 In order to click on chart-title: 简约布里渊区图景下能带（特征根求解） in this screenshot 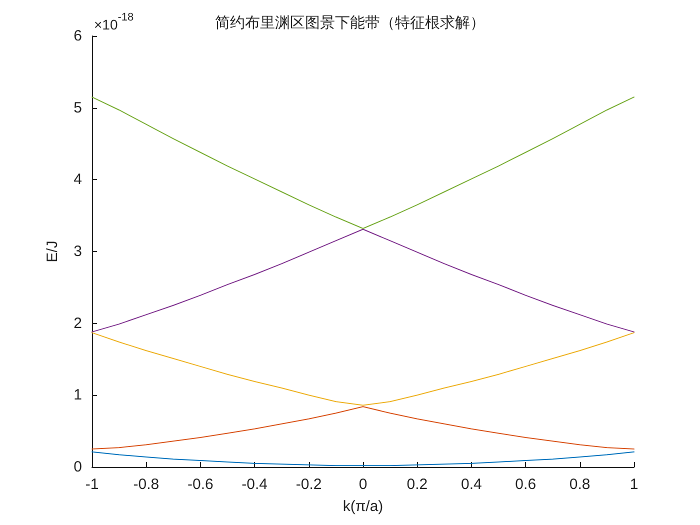, I will do `click(350, 23)`.